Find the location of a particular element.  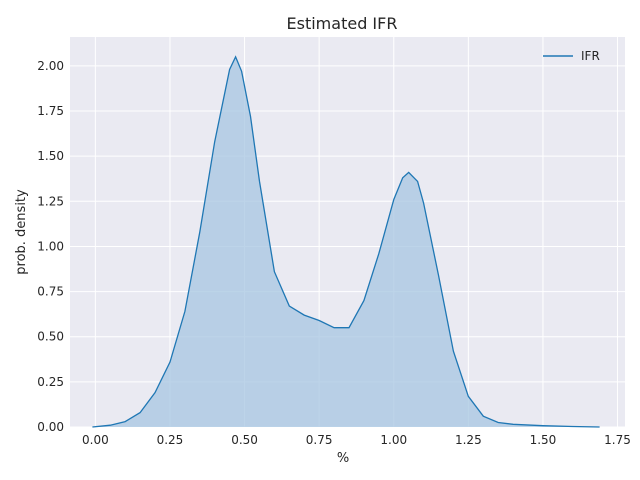

y-tick-label: 1.50 is located at coordinates (50, 156).